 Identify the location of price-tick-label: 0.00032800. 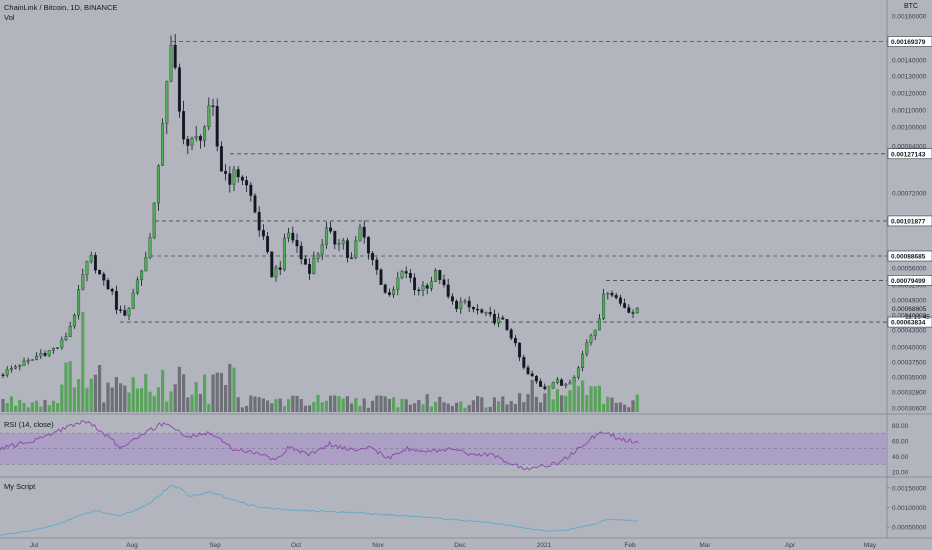
(909, 393).